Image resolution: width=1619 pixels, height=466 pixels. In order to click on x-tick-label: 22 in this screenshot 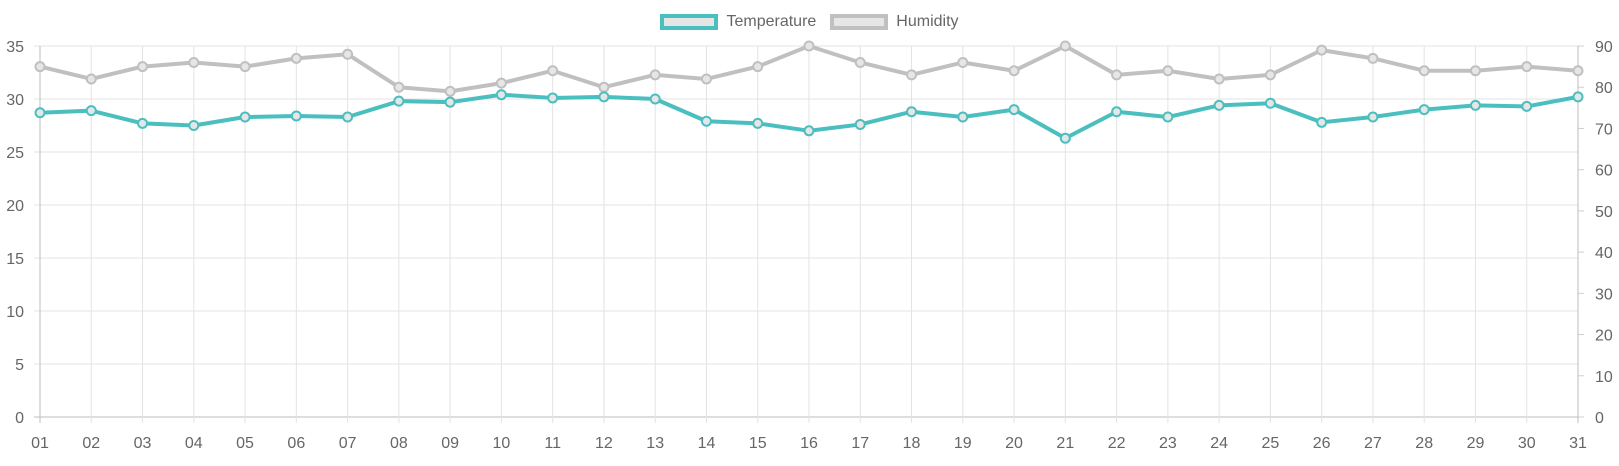, I will do `click(1117, 443)`.